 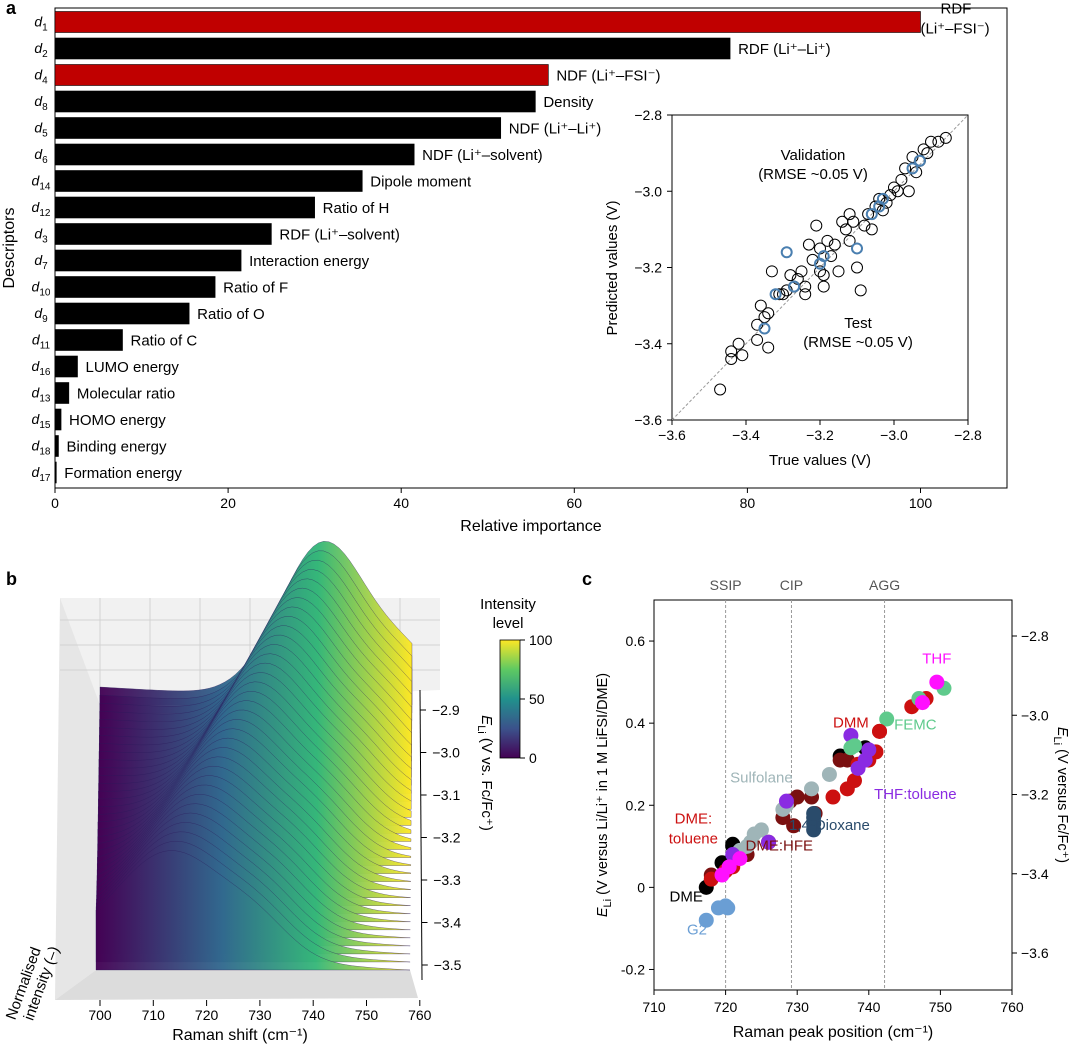 I want to click on c-y2-tick-label: −2.8, so click(x=1035, y=636).